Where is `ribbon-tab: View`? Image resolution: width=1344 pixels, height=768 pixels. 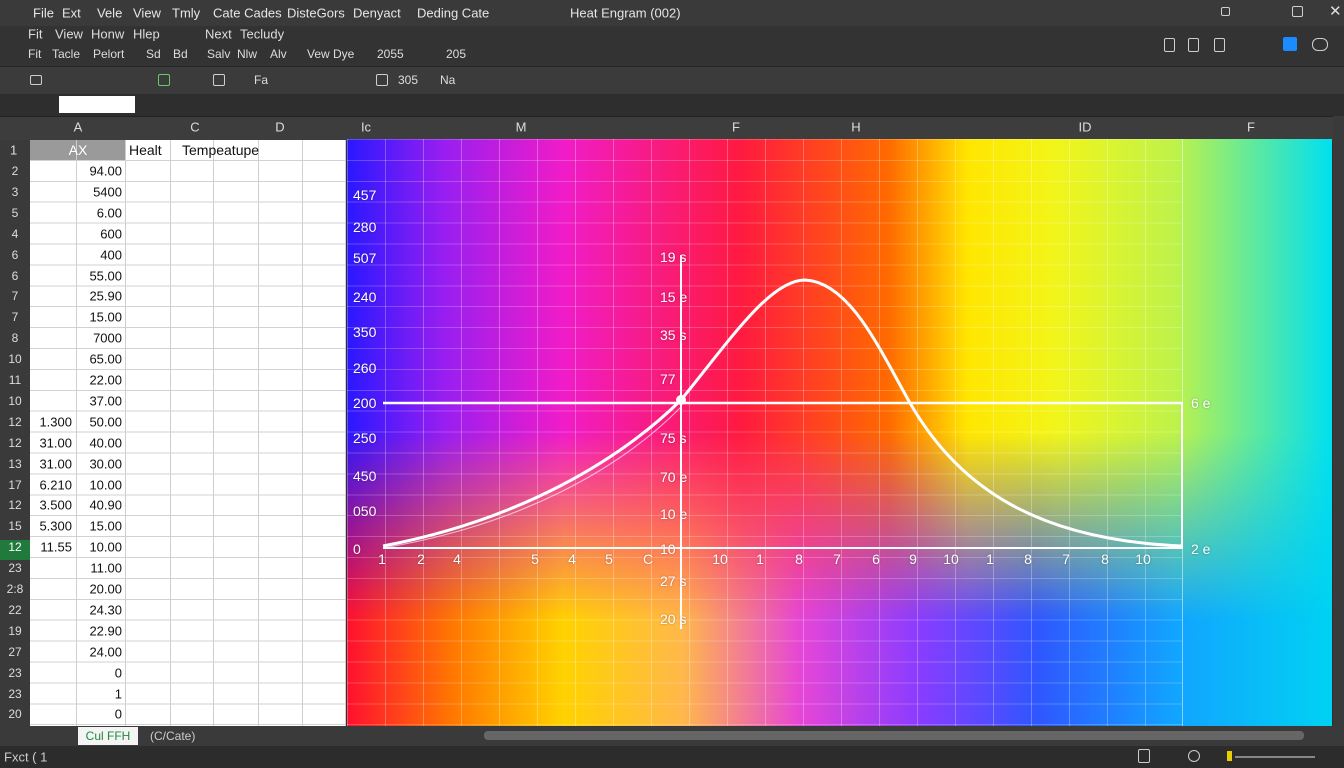
ribbon-tab: View is located at coordinates (69, 34).